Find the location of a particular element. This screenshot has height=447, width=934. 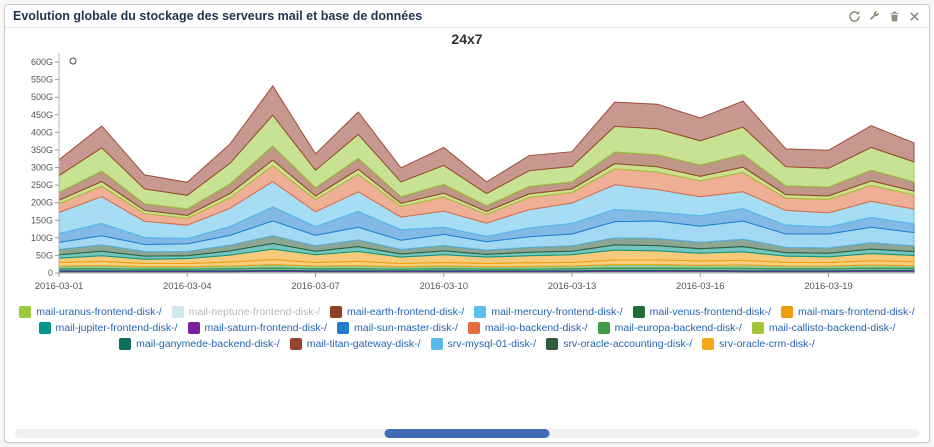

scrollbar-thumb is located at coordinates (467, 433).